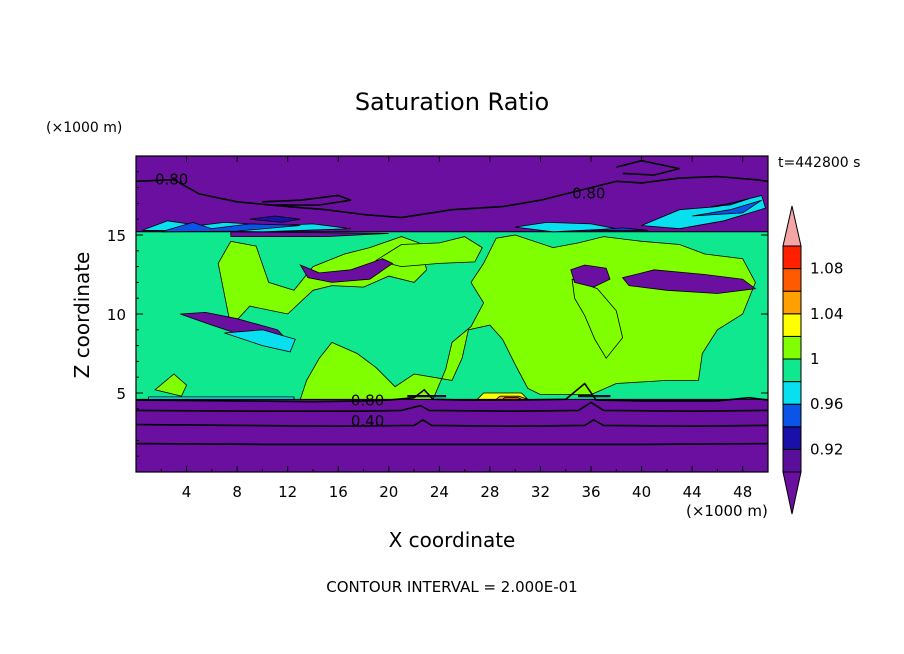 The image size is (904, 654). Describe the element at coordinates (439, 492) in the screenshot. I see `x-tick-label-5: 24` at that location.